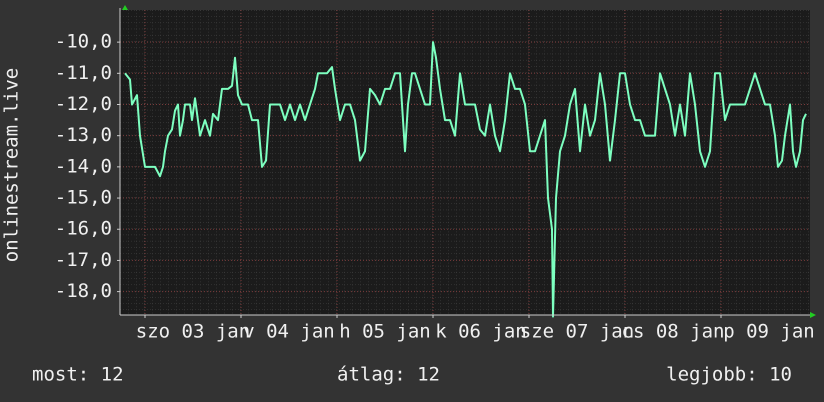 This screenshot has height=402, width=824. I want to click on y-axis-title: onlinestream.live, so click(12, 165).